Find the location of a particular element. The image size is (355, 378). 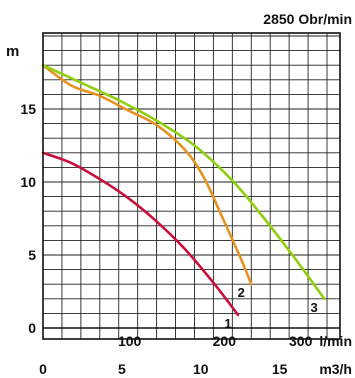

y-tick-label: 5 is located at coordinates (32, 255).